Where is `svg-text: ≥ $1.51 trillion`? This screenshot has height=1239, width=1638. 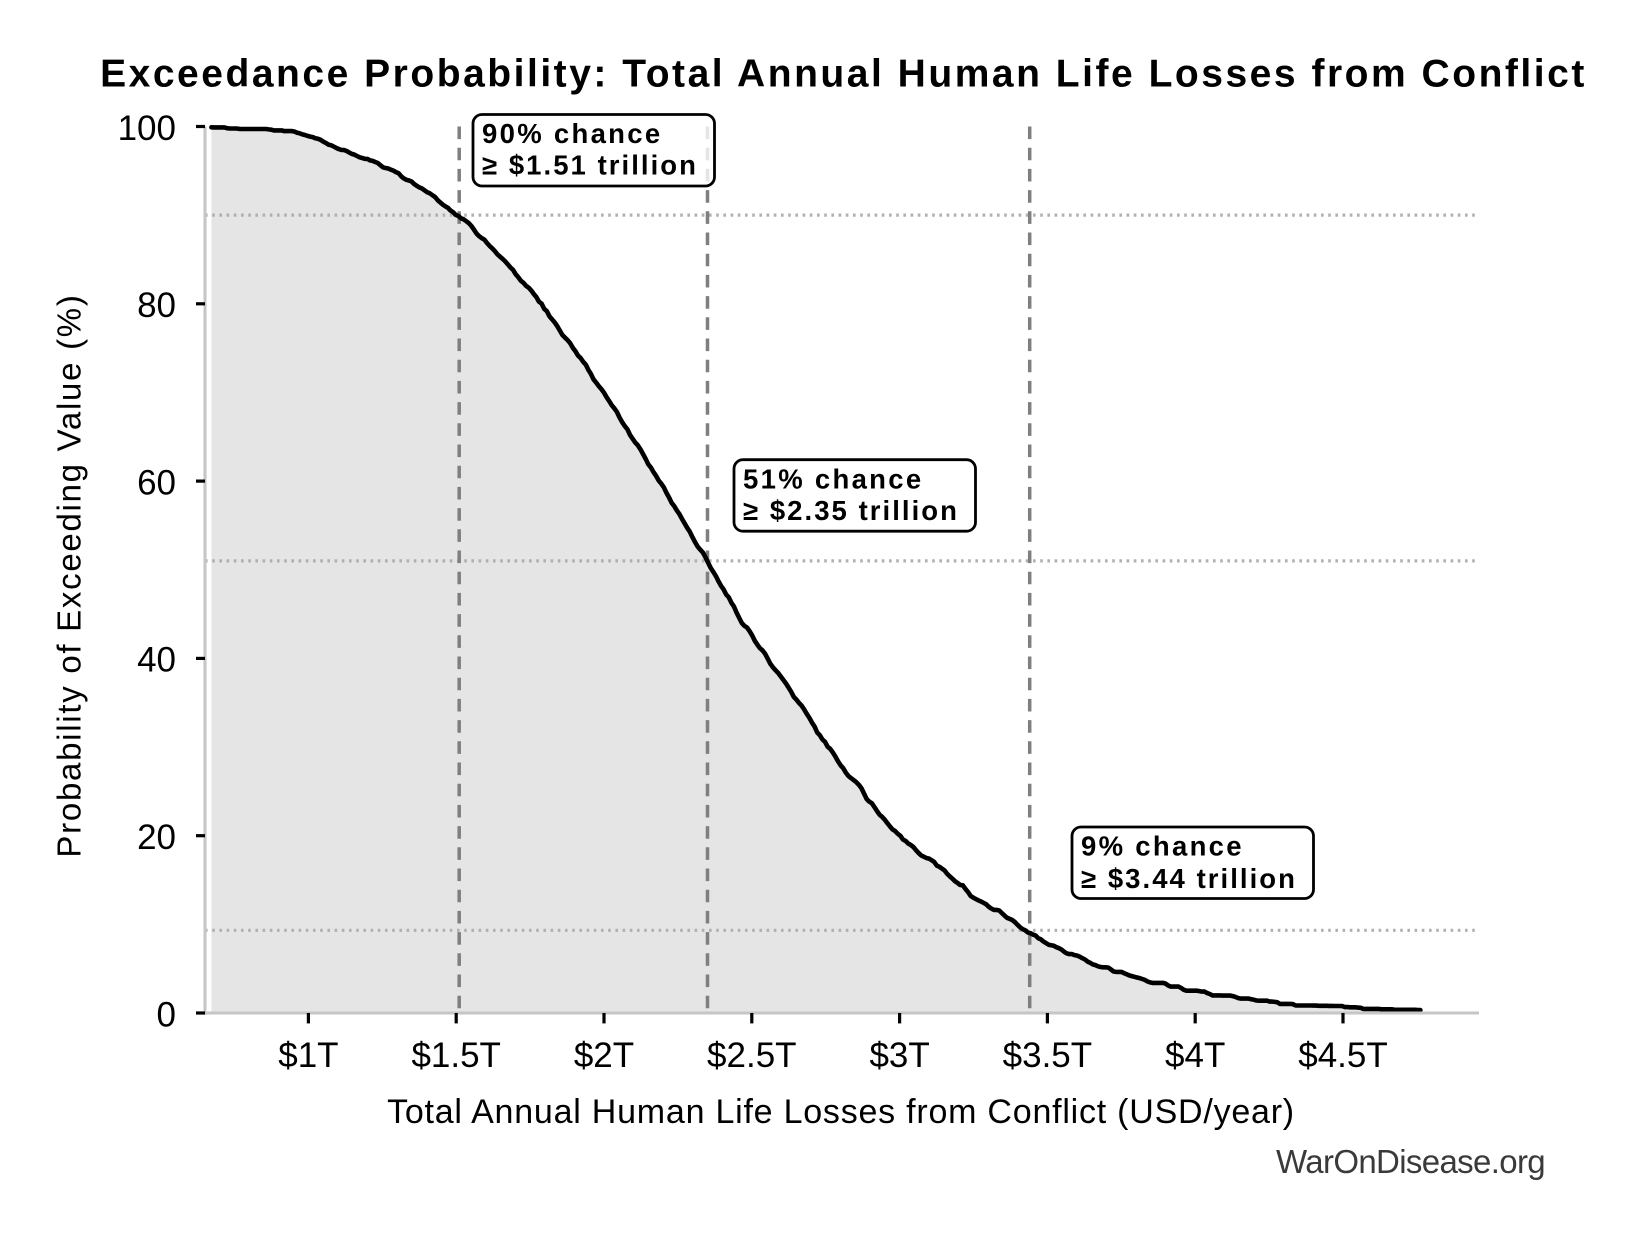
svg-text: ≥ $1.51 trillion is located at coordinates (590, 165).